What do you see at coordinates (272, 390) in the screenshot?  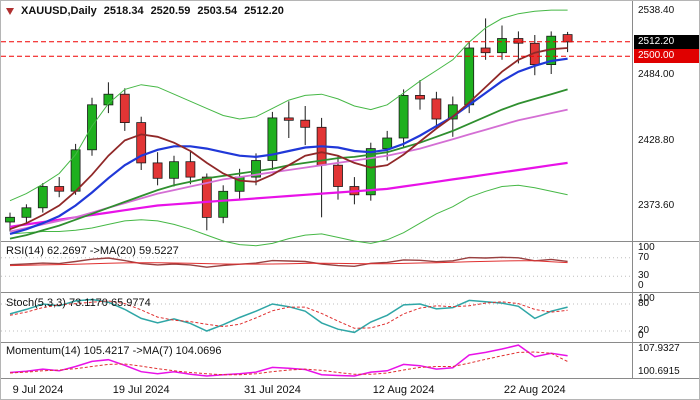 I see `time-axis-label: 31 Jul 2024` at bounding box center [272, 390].